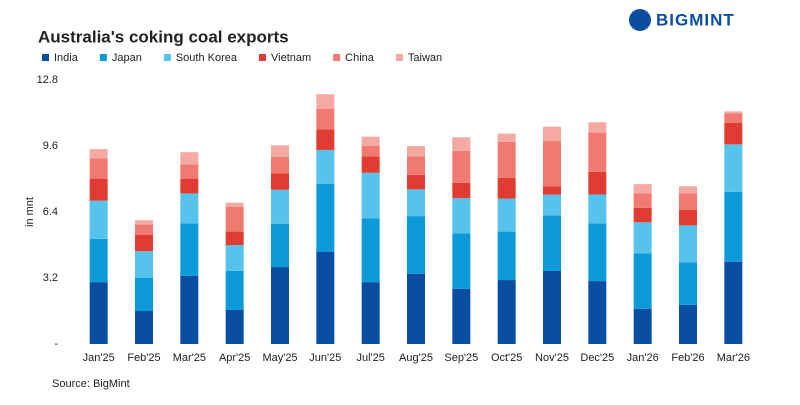  Describe the element at coordinates (50, 146) in the screenshot. I see `y-tick-label: 9.6` at that location.